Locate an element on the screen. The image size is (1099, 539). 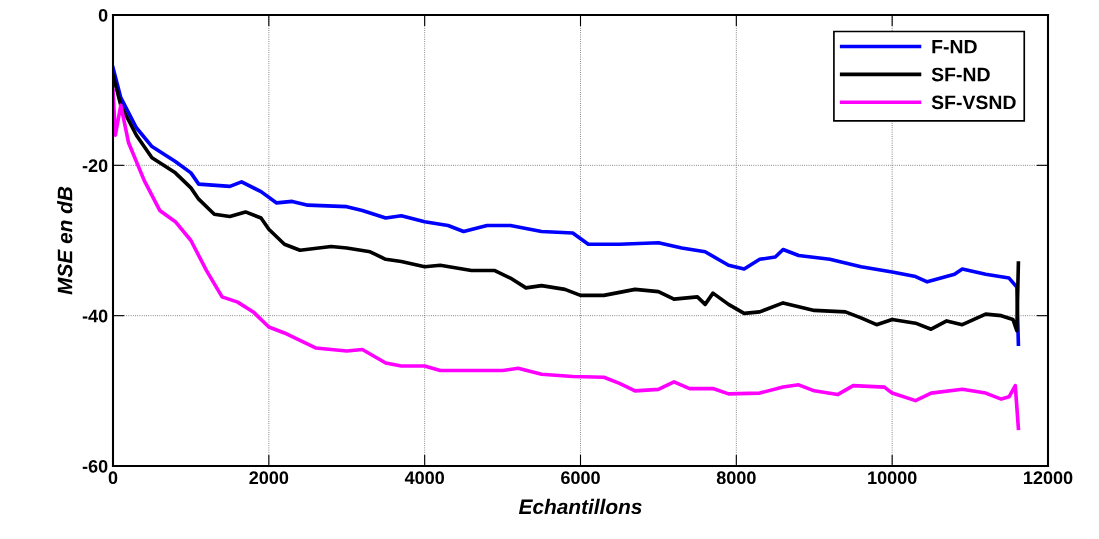
y-tick-label: -20 is located at coordinates (95, 166).